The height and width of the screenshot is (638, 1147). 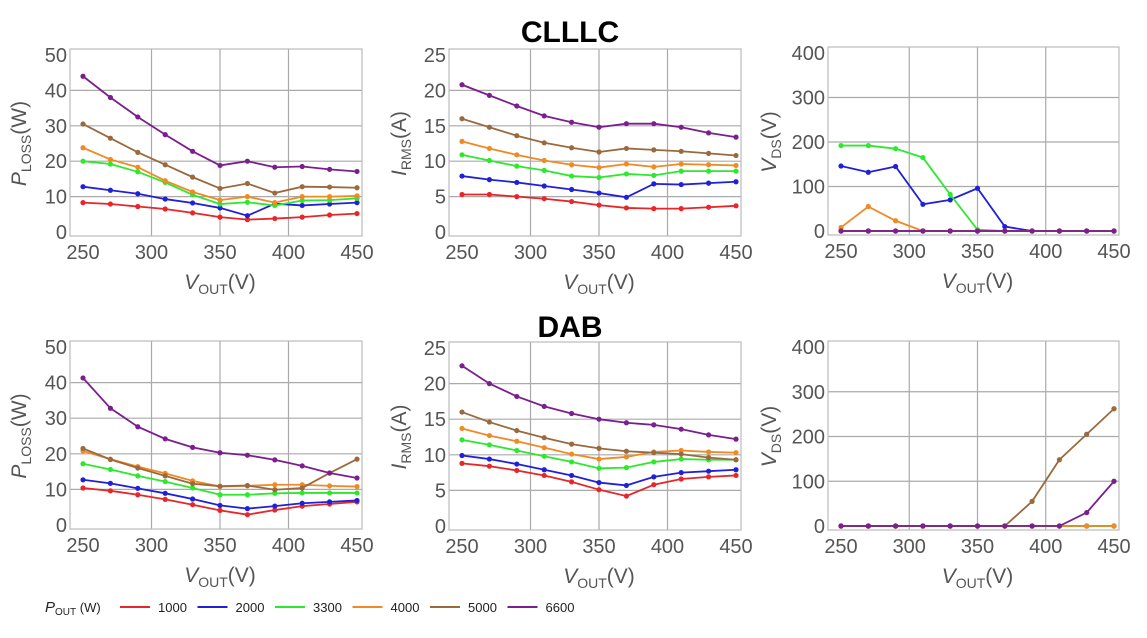 I want to click on legend-title: POUT (W), so click(x=73, y=608).